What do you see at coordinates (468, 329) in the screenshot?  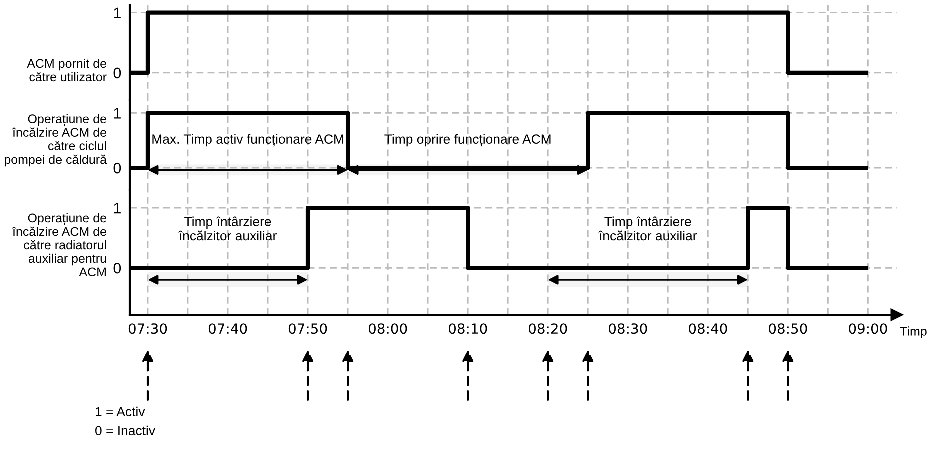 I see `x-tick-label: 08:10` at bounding box center [468, 329].